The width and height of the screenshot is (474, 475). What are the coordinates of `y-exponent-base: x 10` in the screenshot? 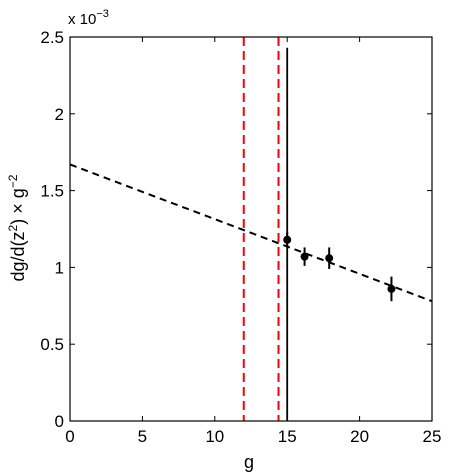 It's located at (82, 19).